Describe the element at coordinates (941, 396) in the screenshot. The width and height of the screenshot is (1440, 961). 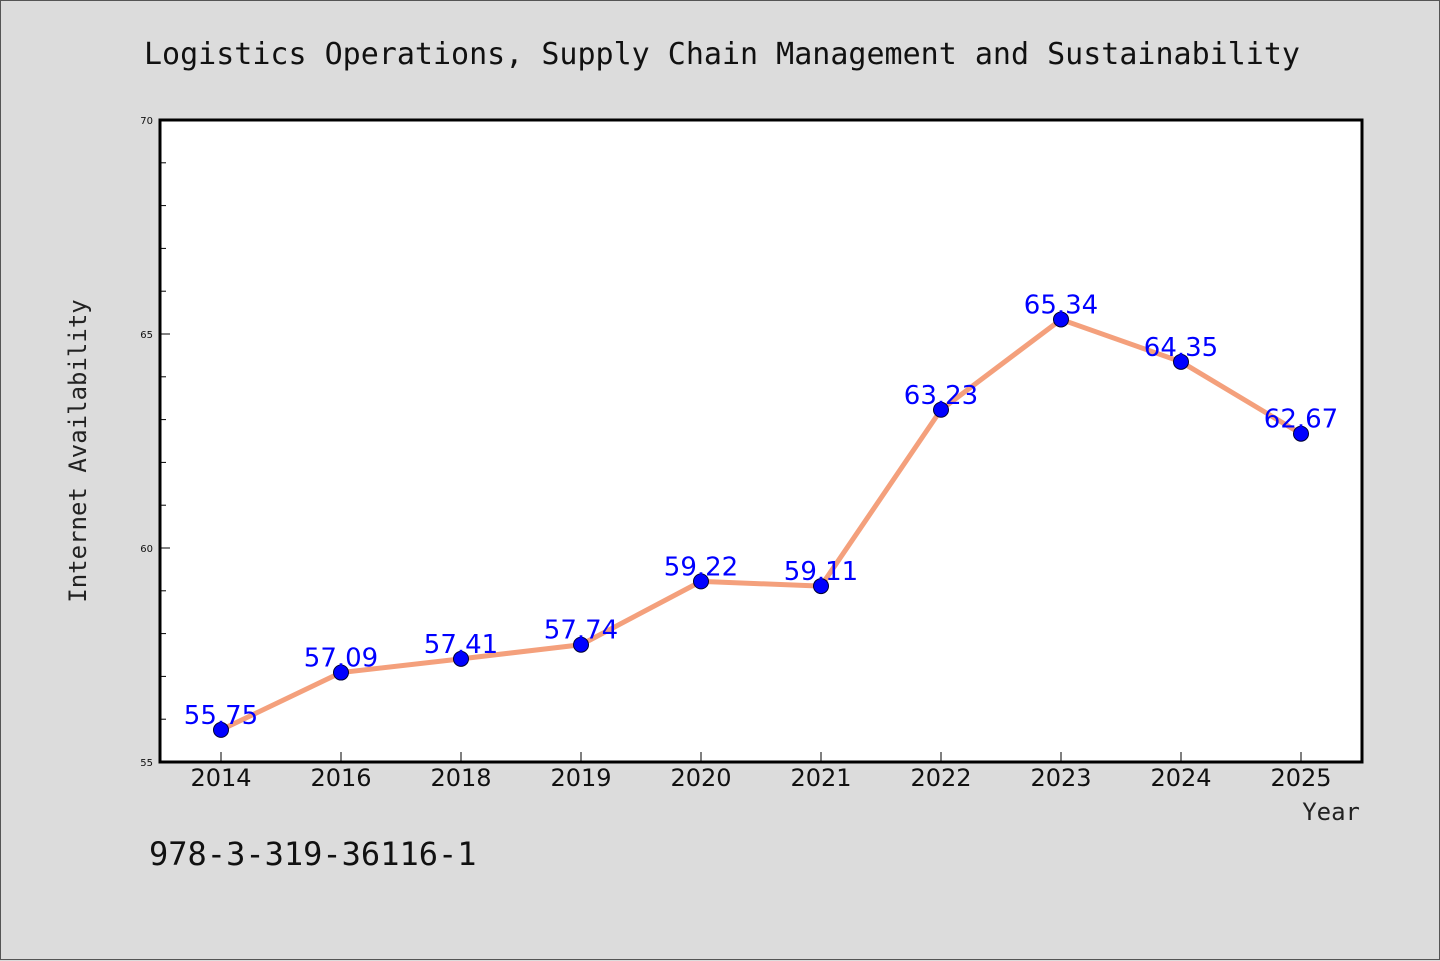
I see `data-value-label: 63.23` at that location.